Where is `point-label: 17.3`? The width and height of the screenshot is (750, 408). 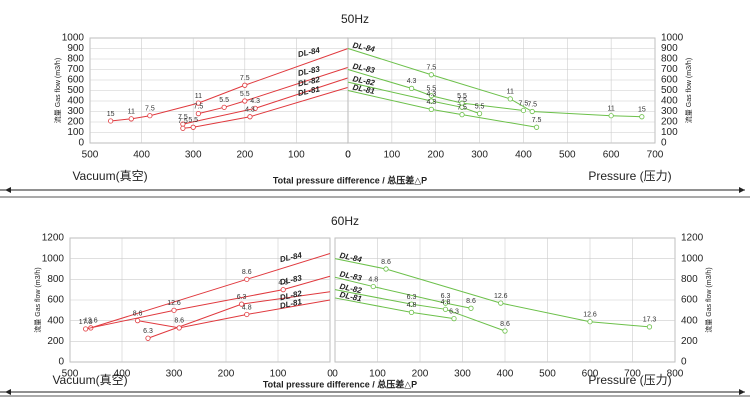 point-label: 17.3 is located at coordinates (86, 322).